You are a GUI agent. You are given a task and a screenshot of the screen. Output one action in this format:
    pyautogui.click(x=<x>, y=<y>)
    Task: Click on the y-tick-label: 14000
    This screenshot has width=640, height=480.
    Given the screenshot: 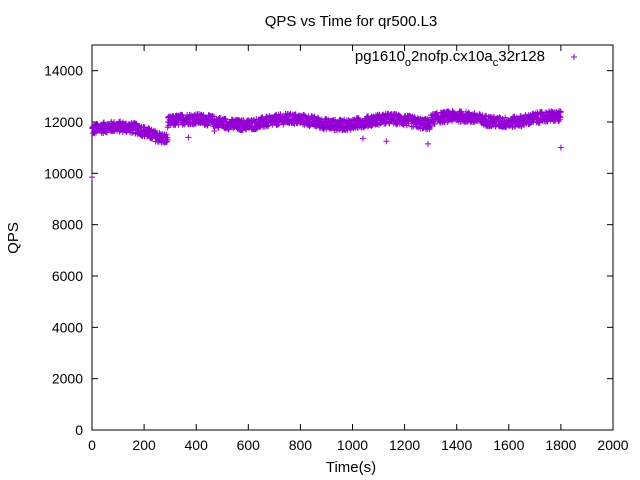 What is the action you would take?
    pyautogui.click(x=63, y=71)
    